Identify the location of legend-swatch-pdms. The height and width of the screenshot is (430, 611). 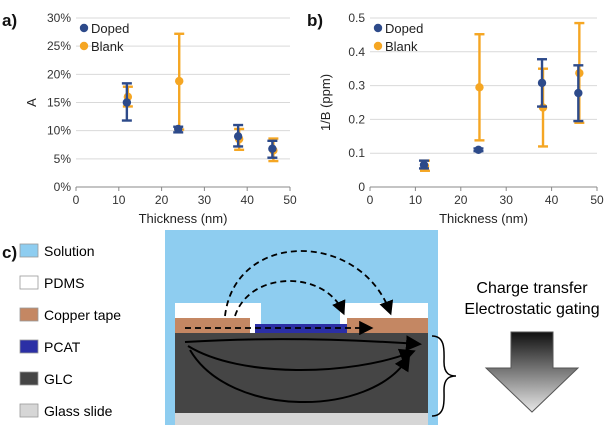
(29, 282).